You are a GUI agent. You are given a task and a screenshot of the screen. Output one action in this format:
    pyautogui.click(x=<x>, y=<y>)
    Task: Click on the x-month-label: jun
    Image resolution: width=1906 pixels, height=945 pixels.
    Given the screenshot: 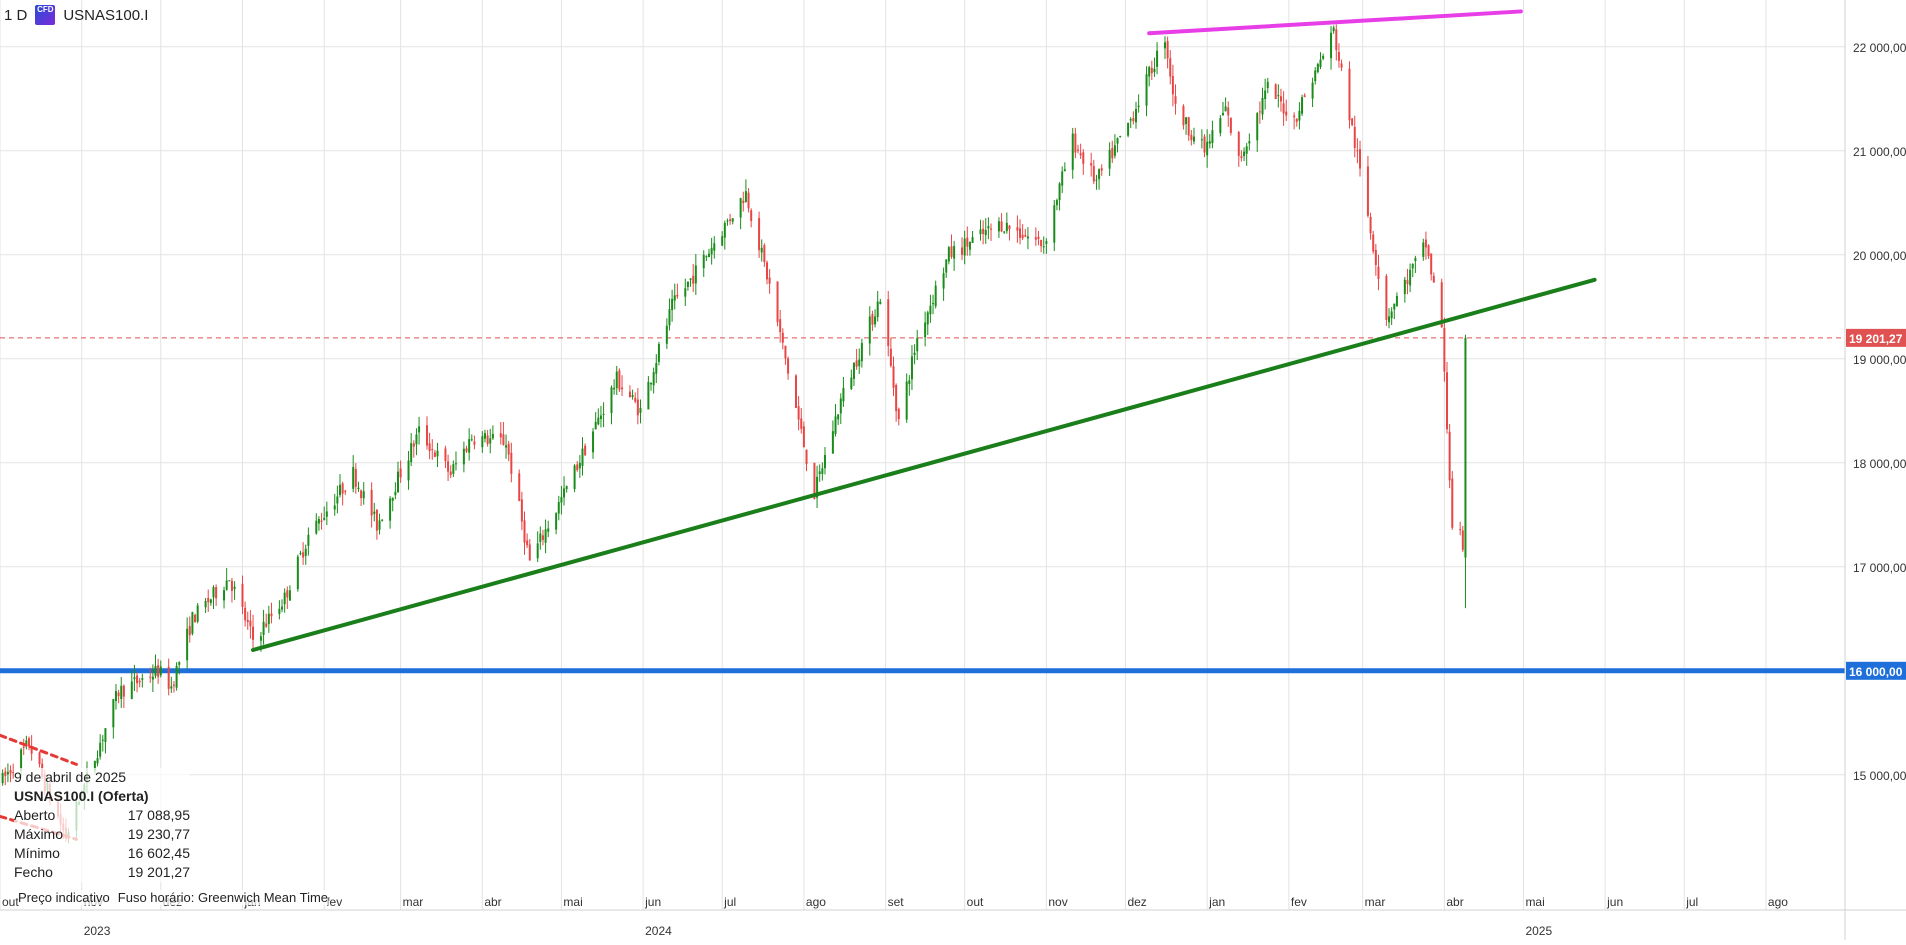 What is the action you would take?
    pyautogui.click(x=1614, y=902)
    